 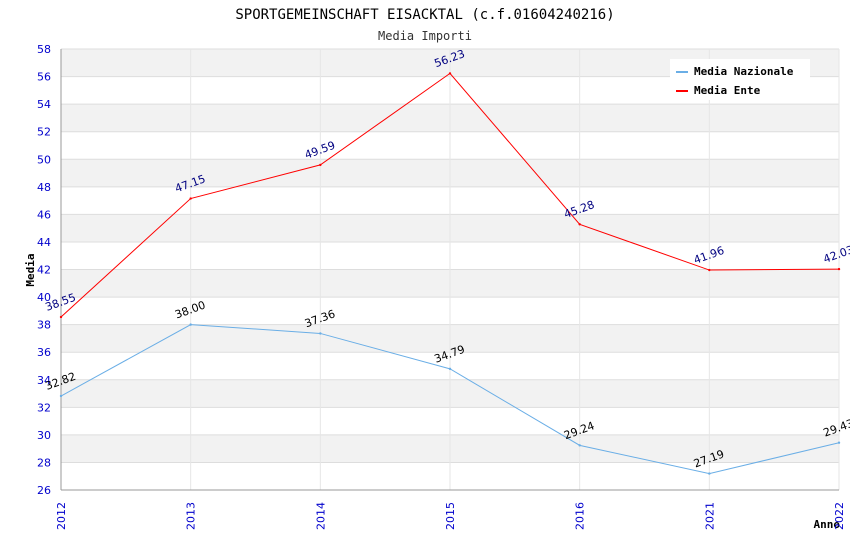 What do you see at coordinates (44, 49) in the screenshot?
I see `y-tick-label: 58` at bounding box center [44, 49].